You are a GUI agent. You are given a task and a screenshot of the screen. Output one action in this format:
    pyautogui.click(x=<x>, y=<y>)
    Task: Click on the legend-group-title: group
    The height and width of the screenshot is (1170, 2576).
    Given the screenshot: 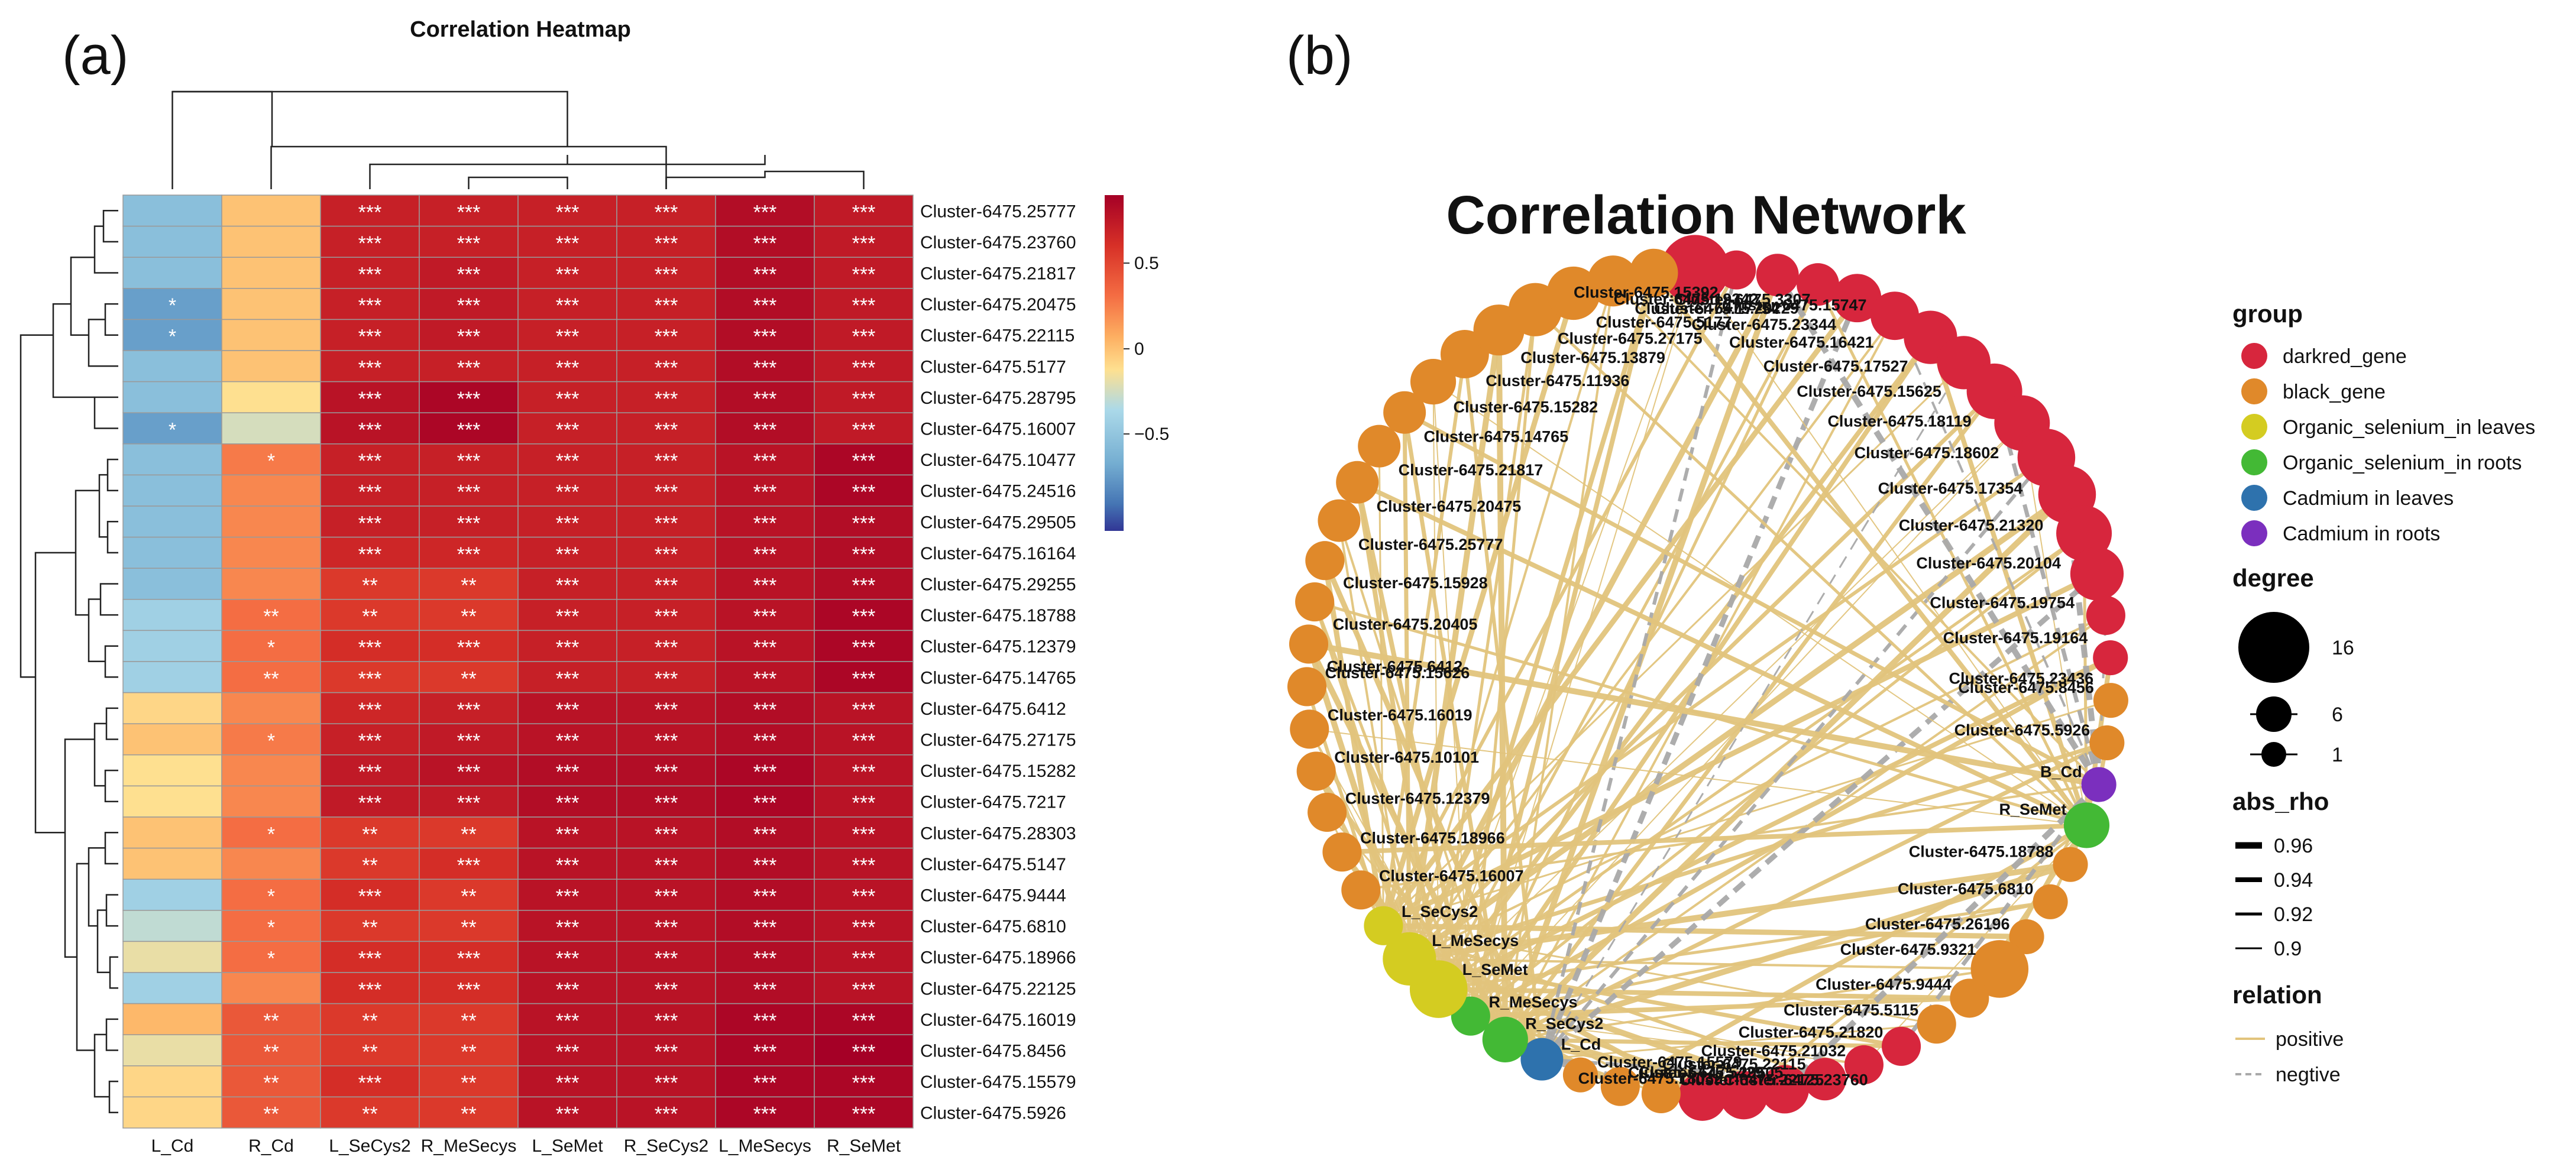 What is the action you would take?
    pyautogui.click(x=2267, y=314)
    